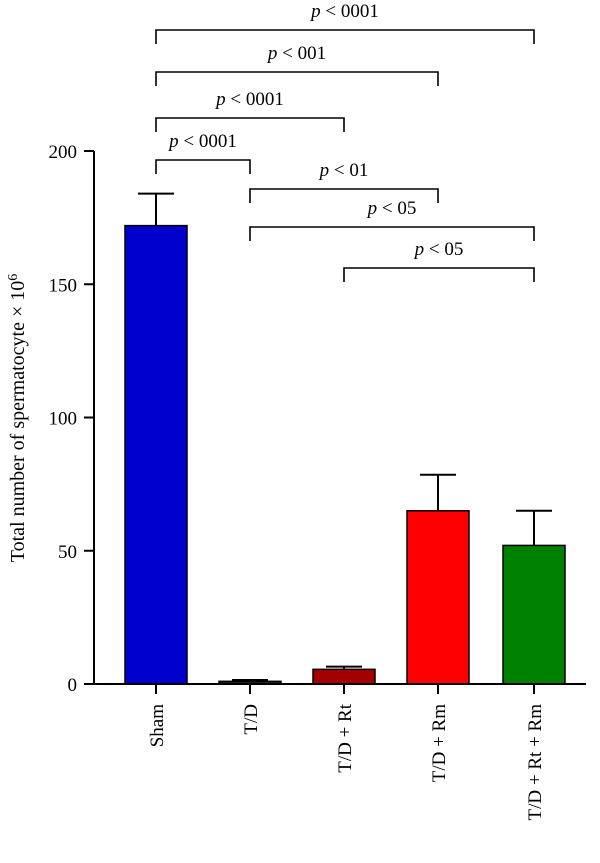 The height and width of the screenshot is (863, 600). I want to click on x-category-label: T/D, so click(251, 719).